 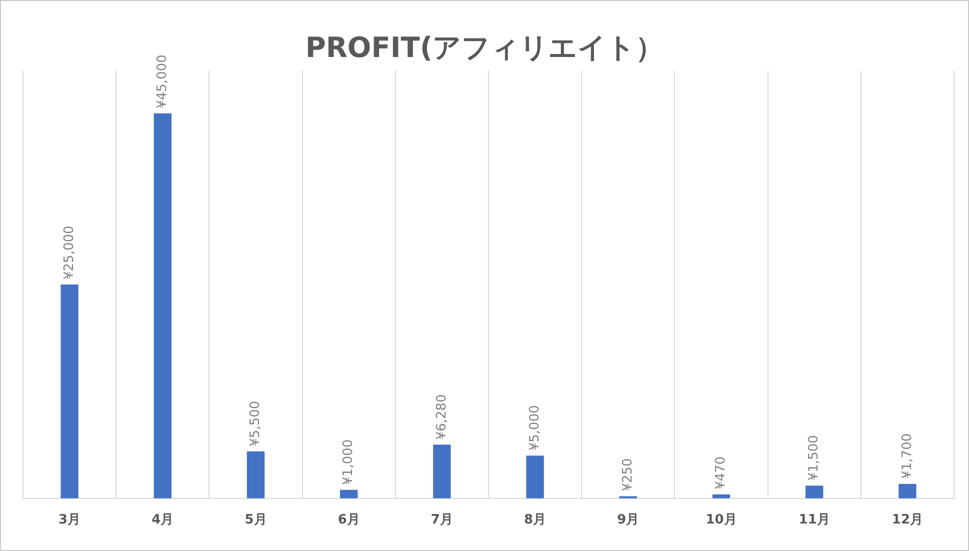 I want to click on x-tick-label: 11月, so click(x=814, y=520).